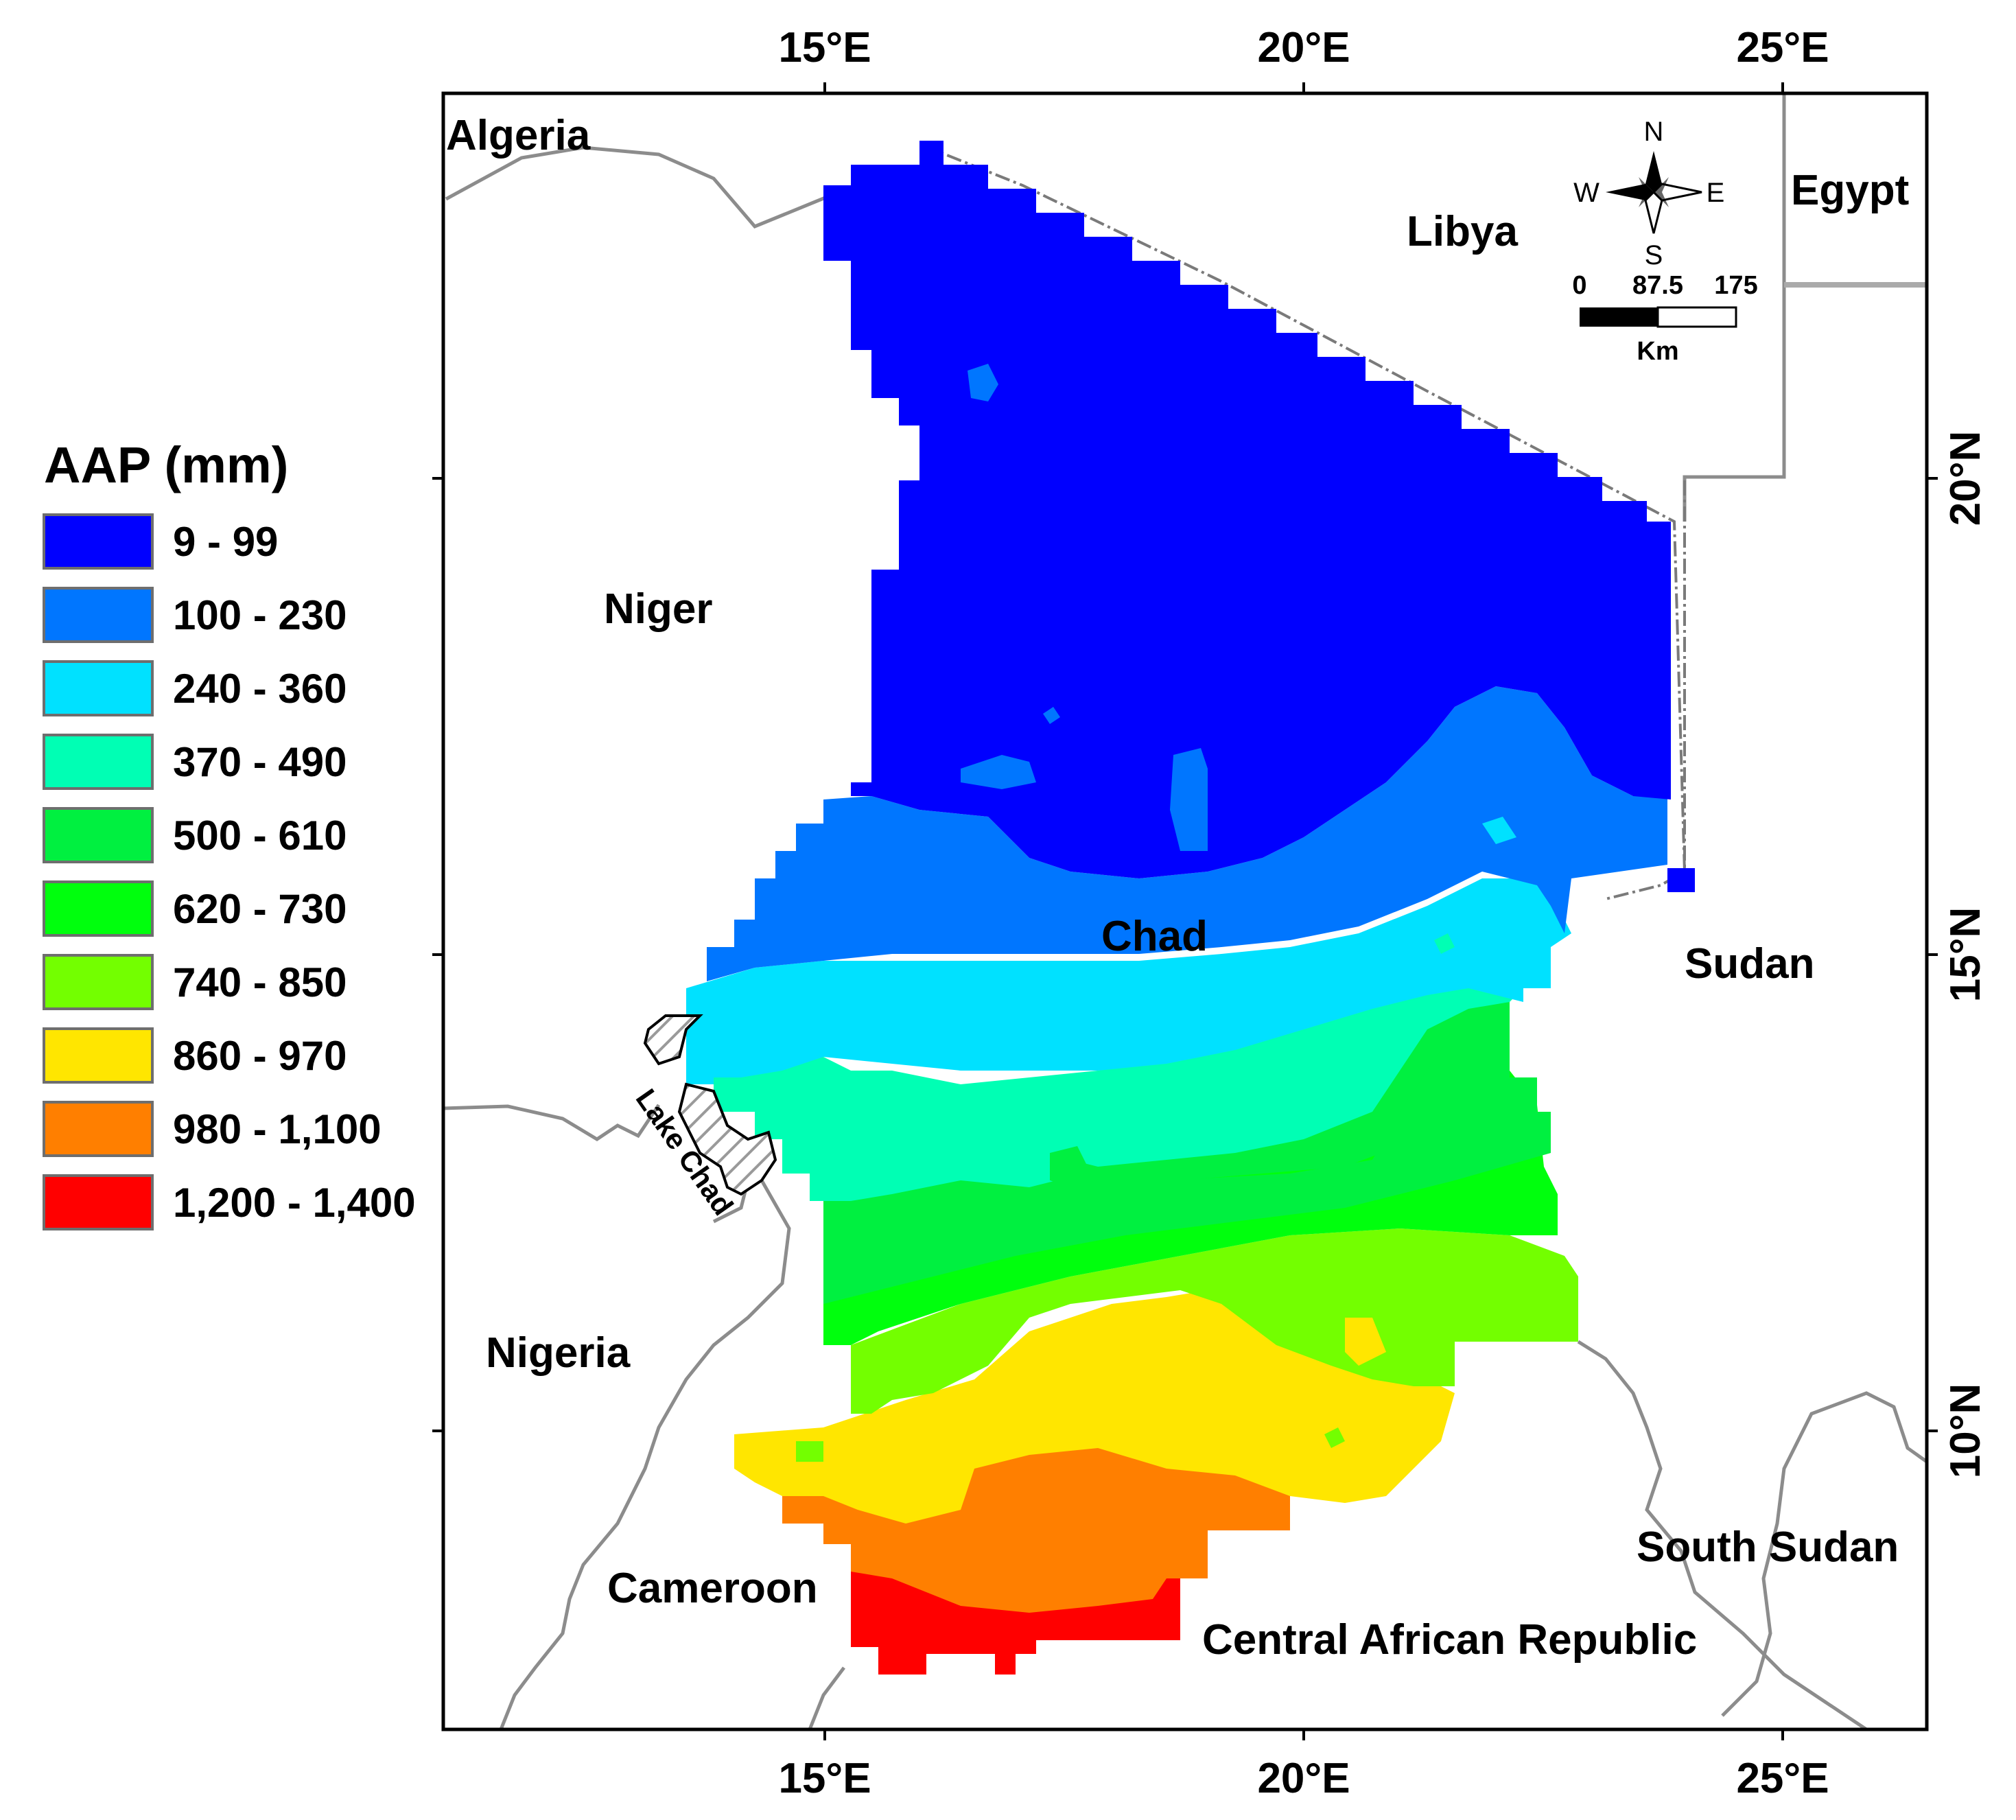 This screenshot has width=2016, height=1820. Describe the element at coordinates (1665, 318) in the screenshot. I see `scale-bar: 0 87.5 175 Km` at that location.